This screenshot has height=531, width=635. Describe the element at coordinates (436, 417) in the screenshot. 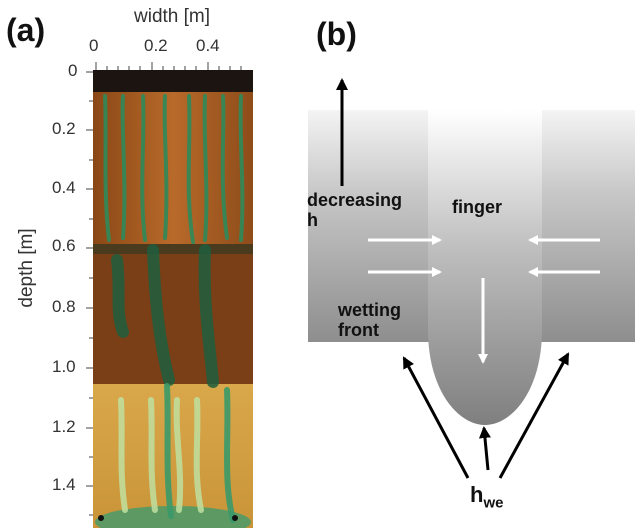

I see `arrow-black-to-left-front` at that location.